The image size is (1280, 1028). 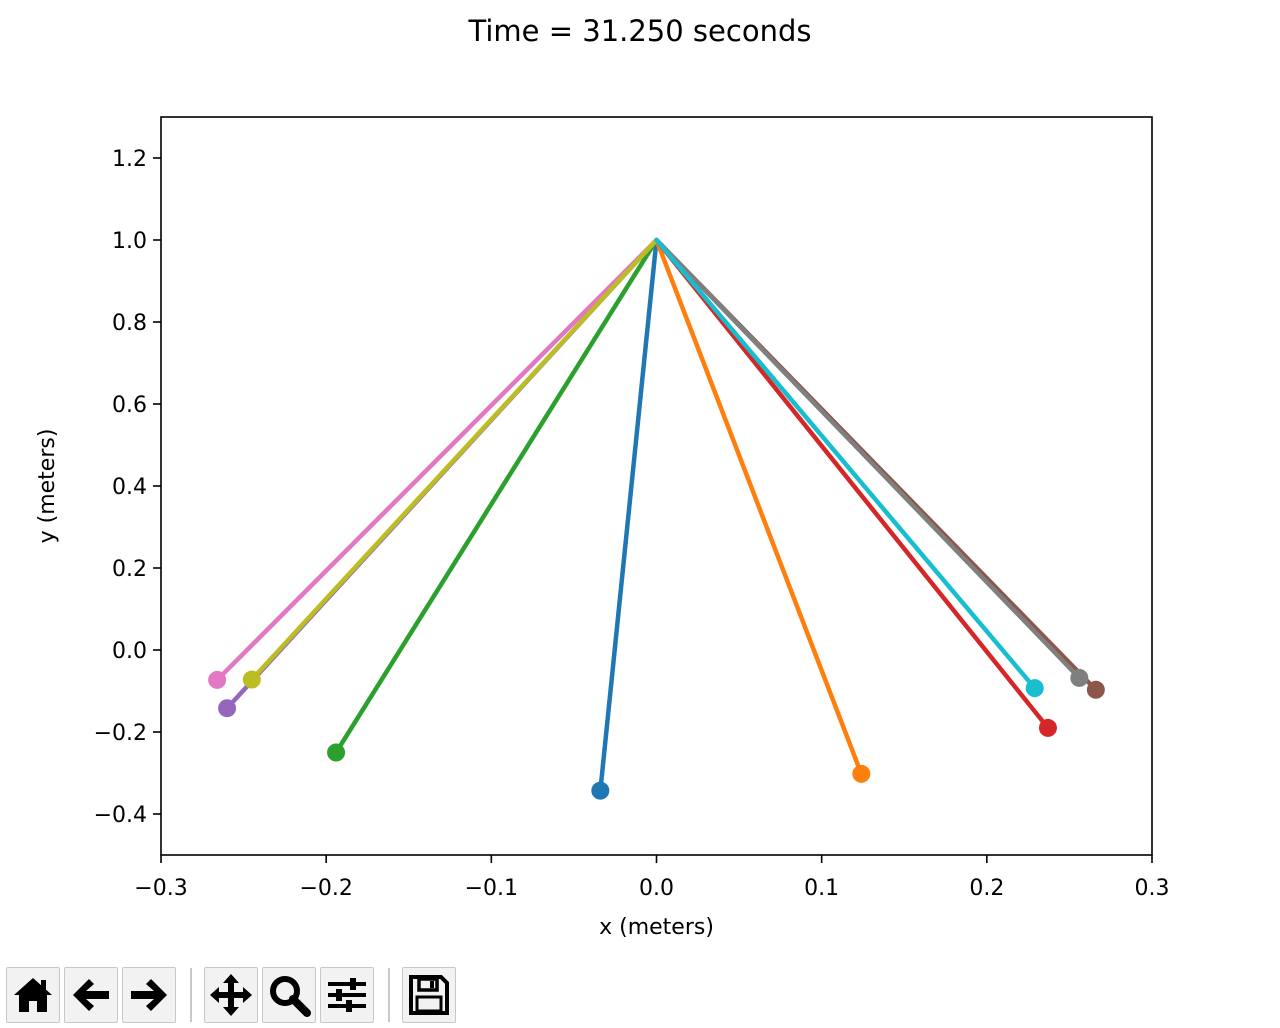 I want to click on save-button, so click(x=429, y=995).